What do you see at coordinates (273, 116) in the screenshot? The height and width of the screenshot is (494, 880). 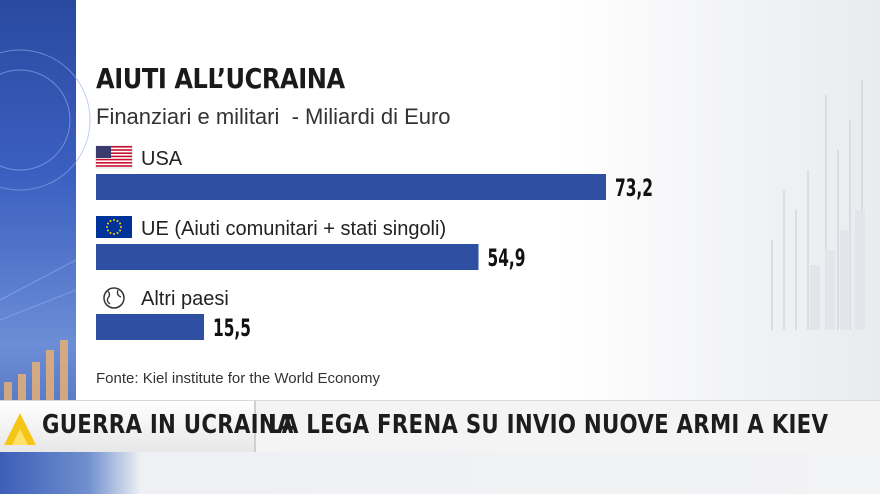 I see `chart-subtitle: Finanziari e militari - Miliardi di Euro` at bounding box center [273, 116].